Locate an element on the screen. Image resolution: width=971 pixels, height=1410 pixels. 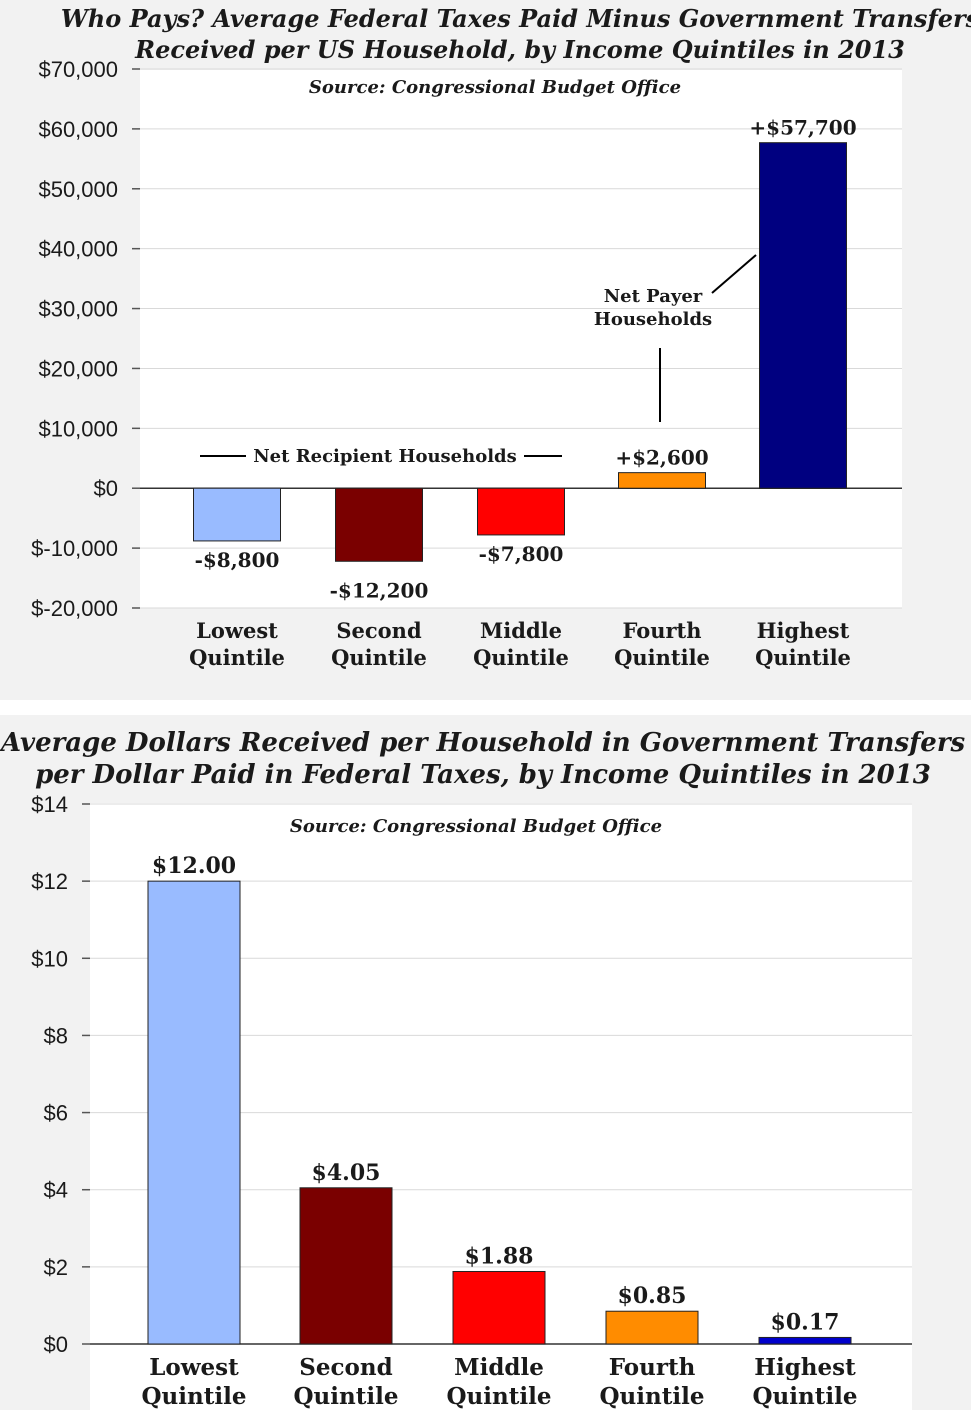
y-tick-label: $-10,000 is located at coordinates (74, 548).